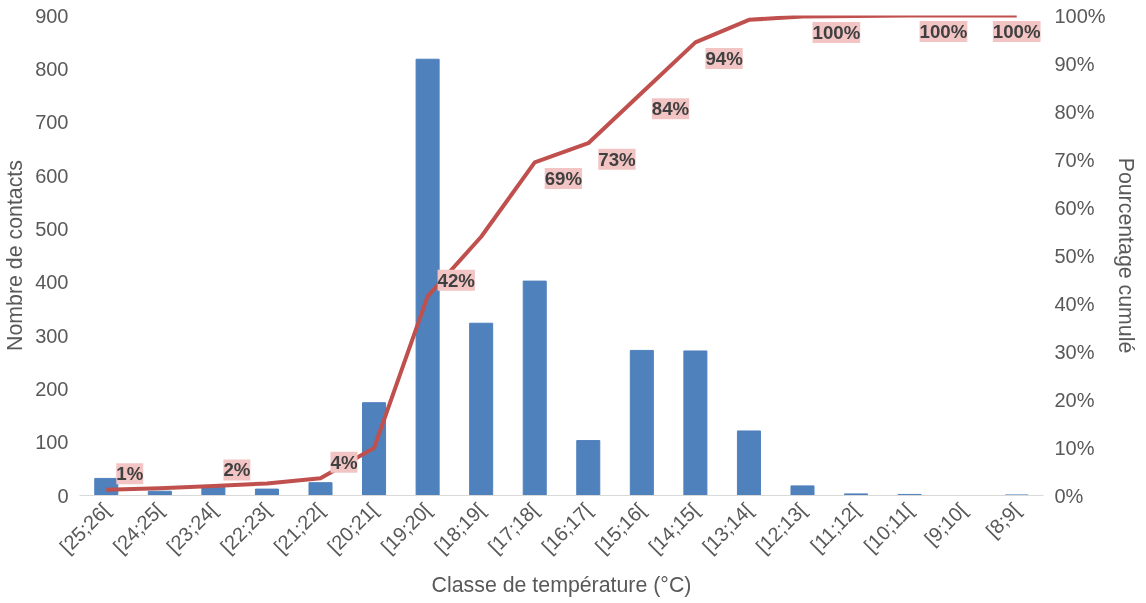 The height and width of the screenshot is (603, 1146). What do you see at coordinates (1080, 15) in the screenshot?
I see `y2-tick-label: 100%` at bounding box center [1080, 15].